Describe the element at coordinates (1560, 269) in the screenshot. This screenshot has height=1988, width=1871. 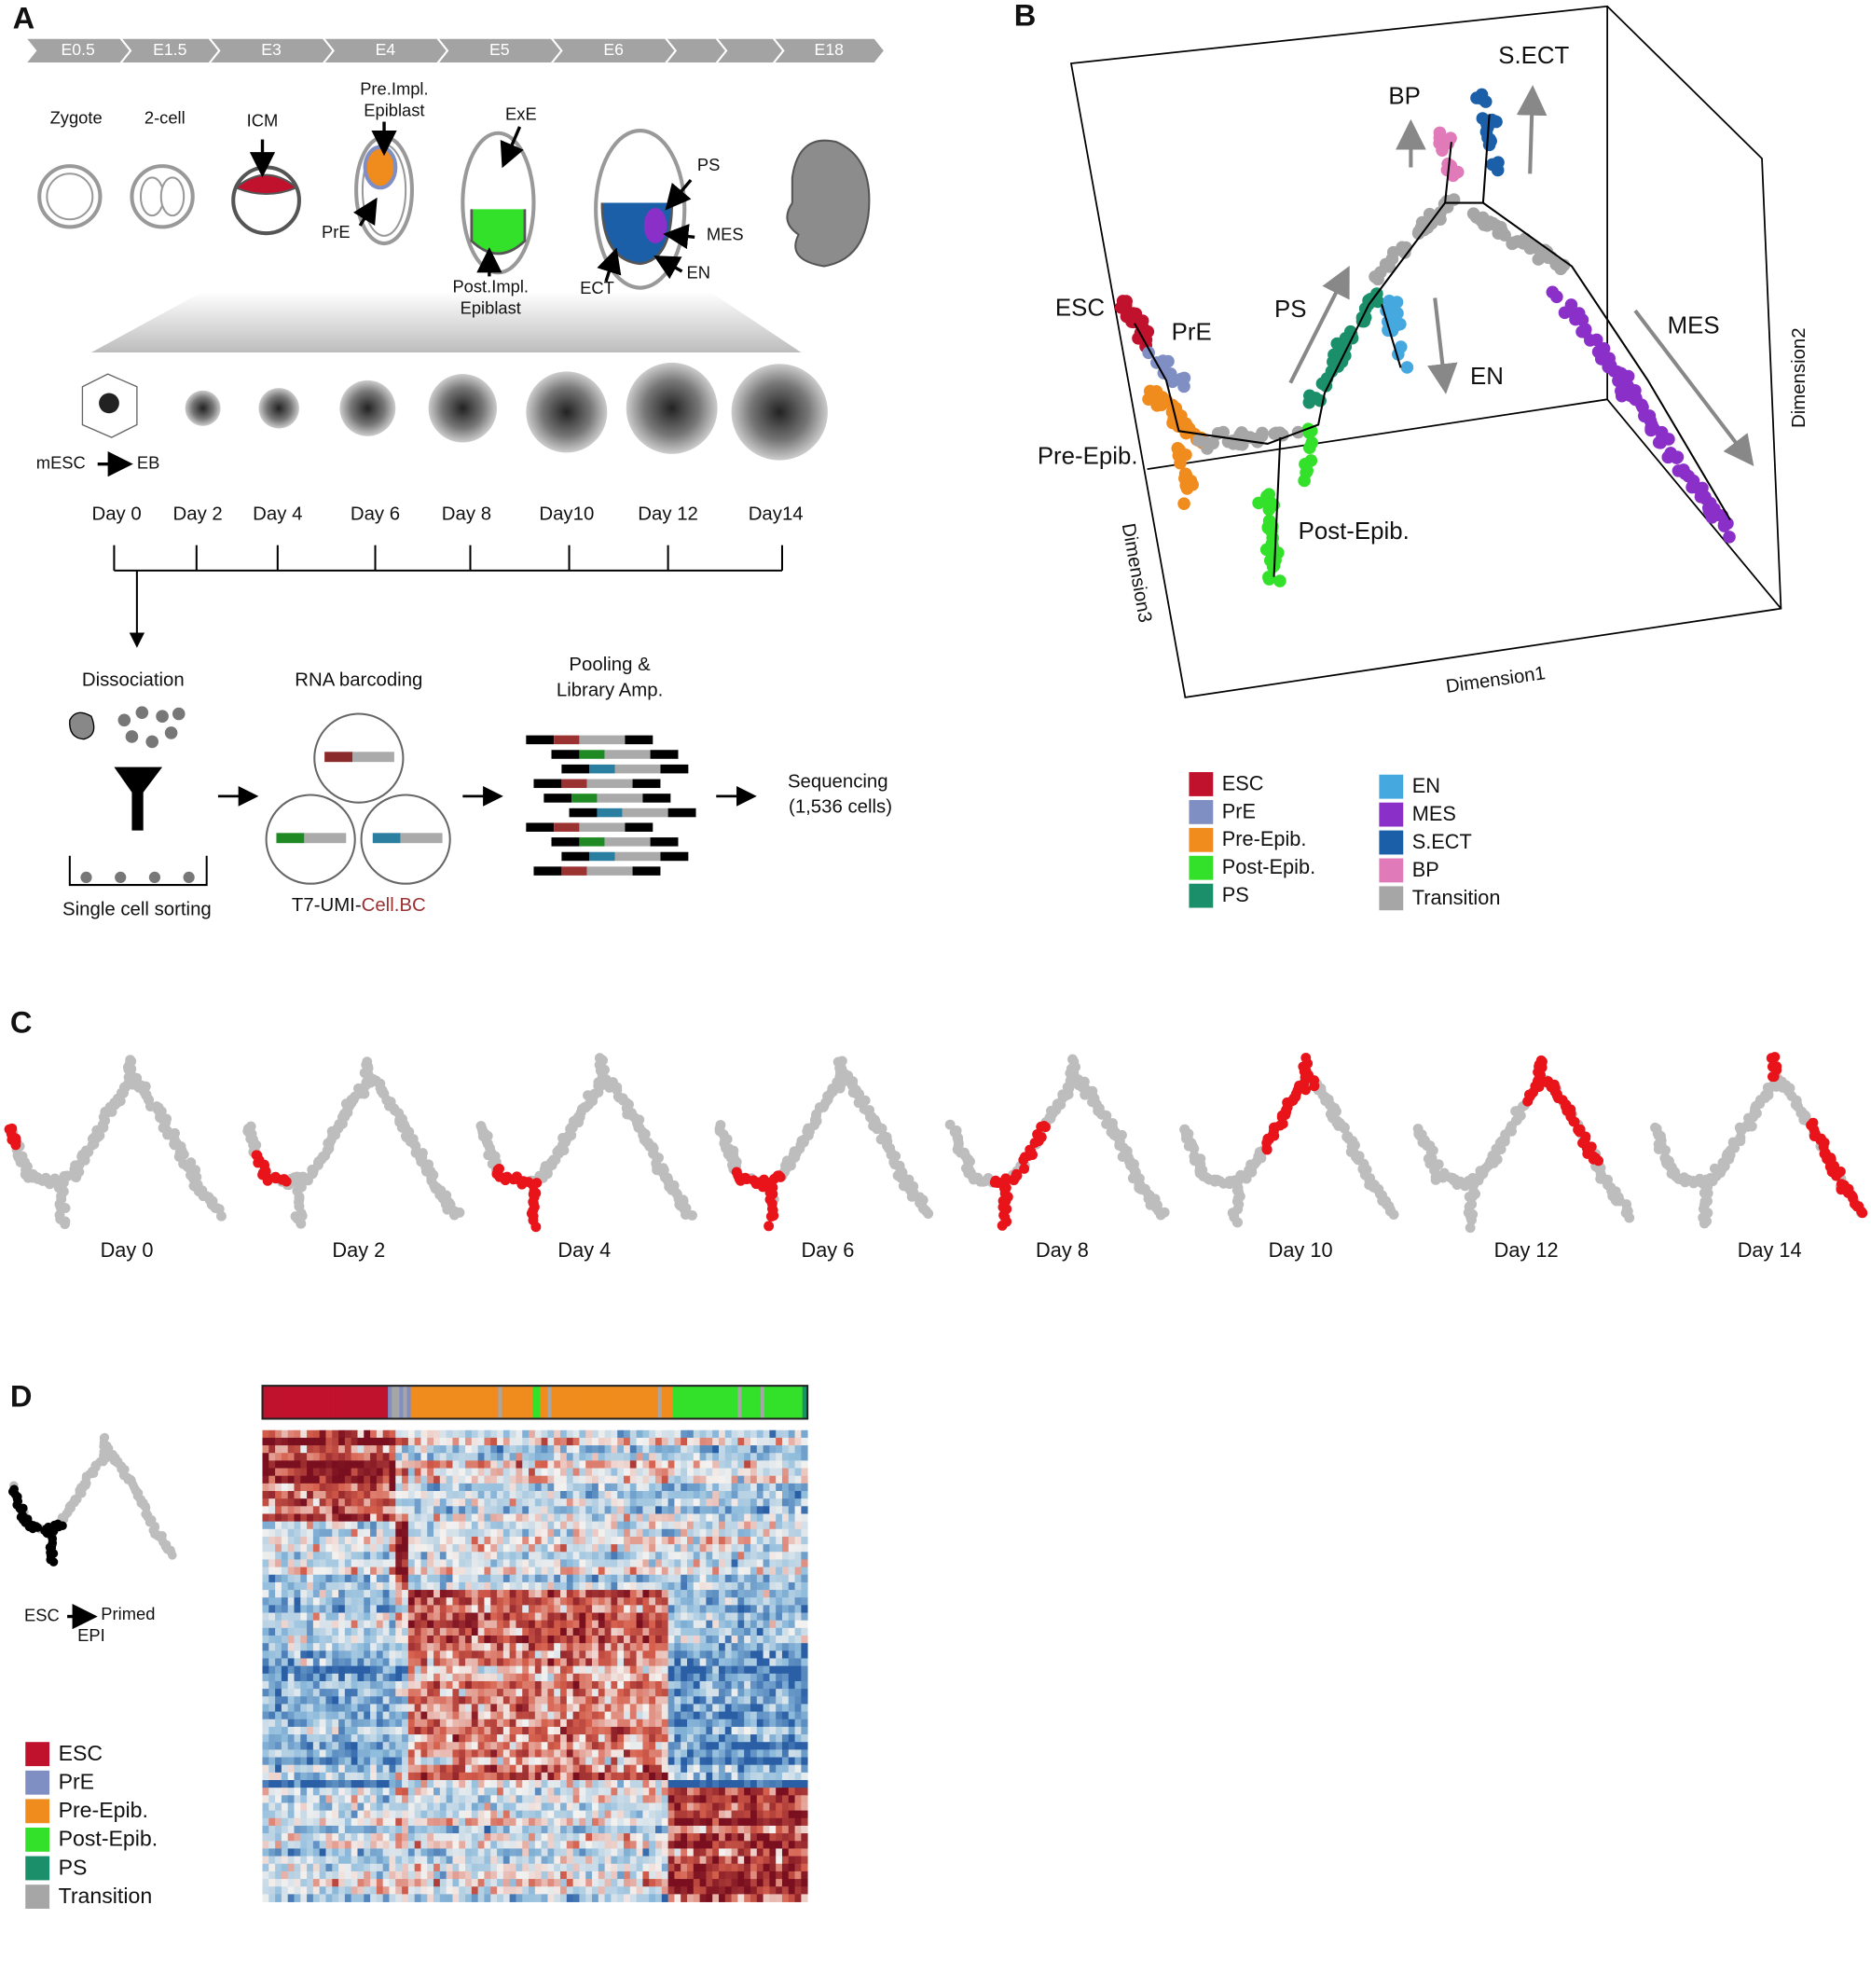
I see `cell-dot` at that location.